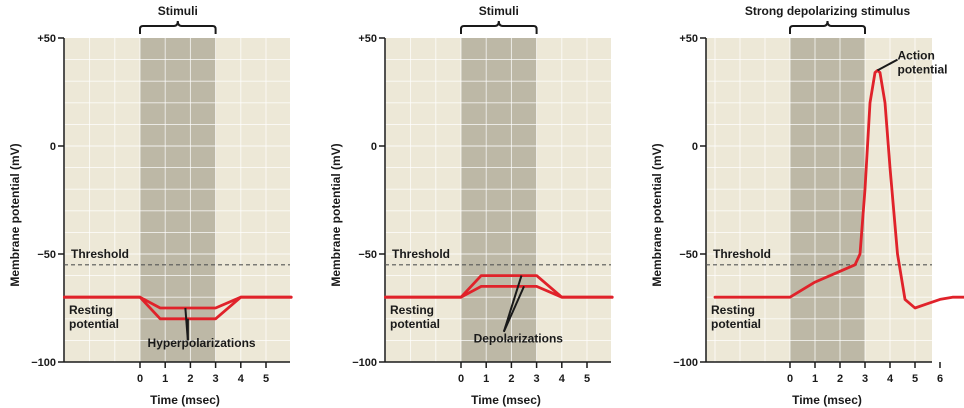 This screenshot has width=964, height=408. I want to click on annotation-label: potential, so click(923, 70).